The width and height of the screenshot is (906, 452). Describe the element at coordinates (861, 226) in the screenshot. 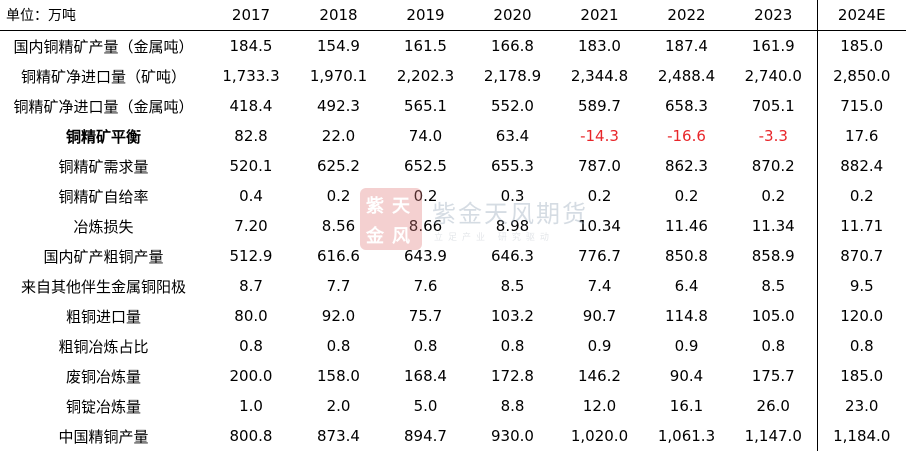

I see `table-cell: 11.71` at that location.